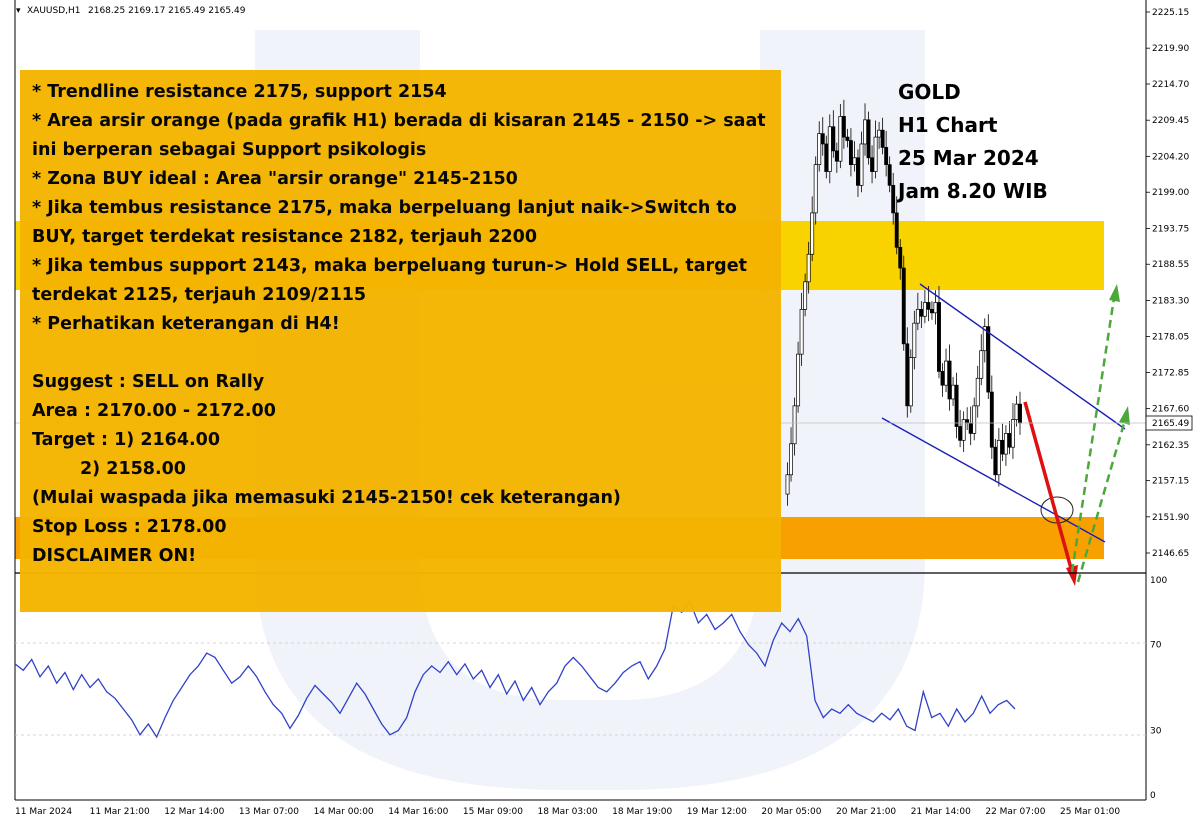 This screenshot has width=1200, height=821. What do you see at coordinates (186, 324) in the screenshot?
I see `note-line: * Perhatikan keterangan di H4!` at bounding box center [186, 324].